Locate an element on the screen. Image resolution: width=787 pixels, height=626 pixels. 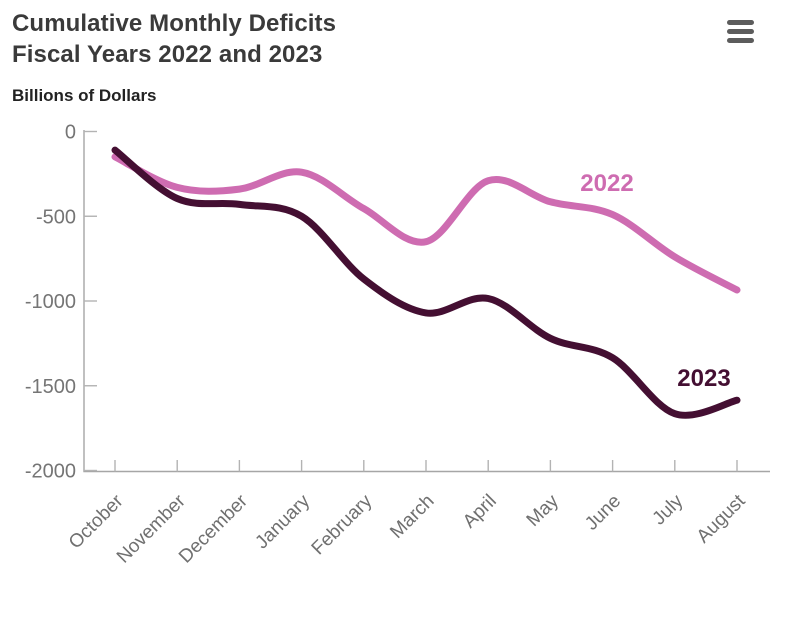
y-axis-labels: 0 -500 -1000 -1500 -2000 is located at coordinates (50, 302).